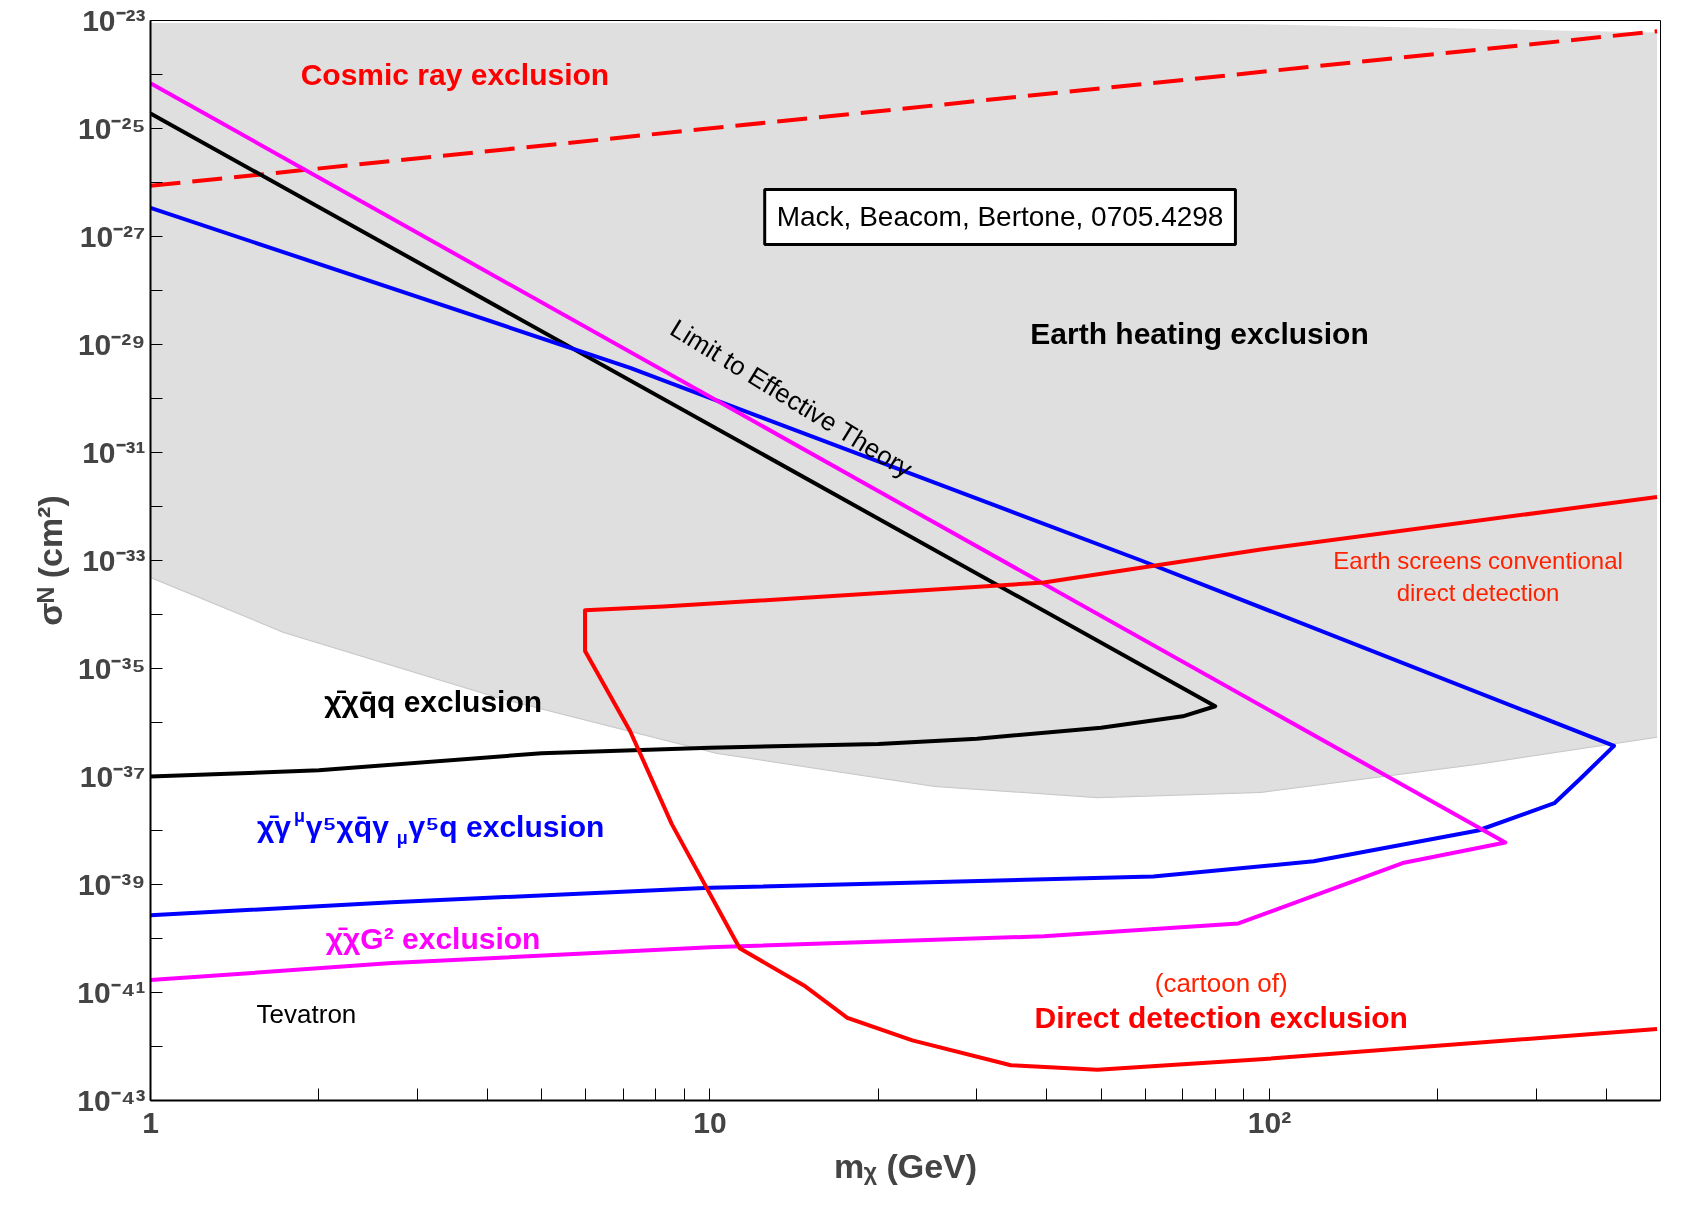 The image size is (1691, 1223). Describe the element at coordinates (111, 992) in the screenshot. I see `y-tick-label: 10⁻⁴¹` at that location.